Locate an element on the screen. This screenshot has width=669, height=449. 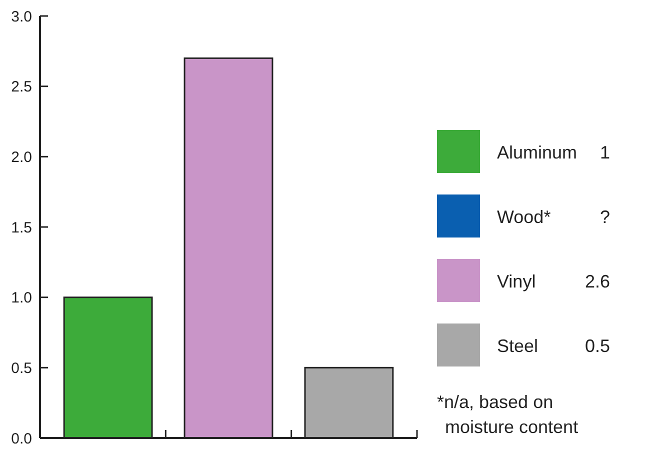
legend-label: Wood* is located at coordinates (524, 216).